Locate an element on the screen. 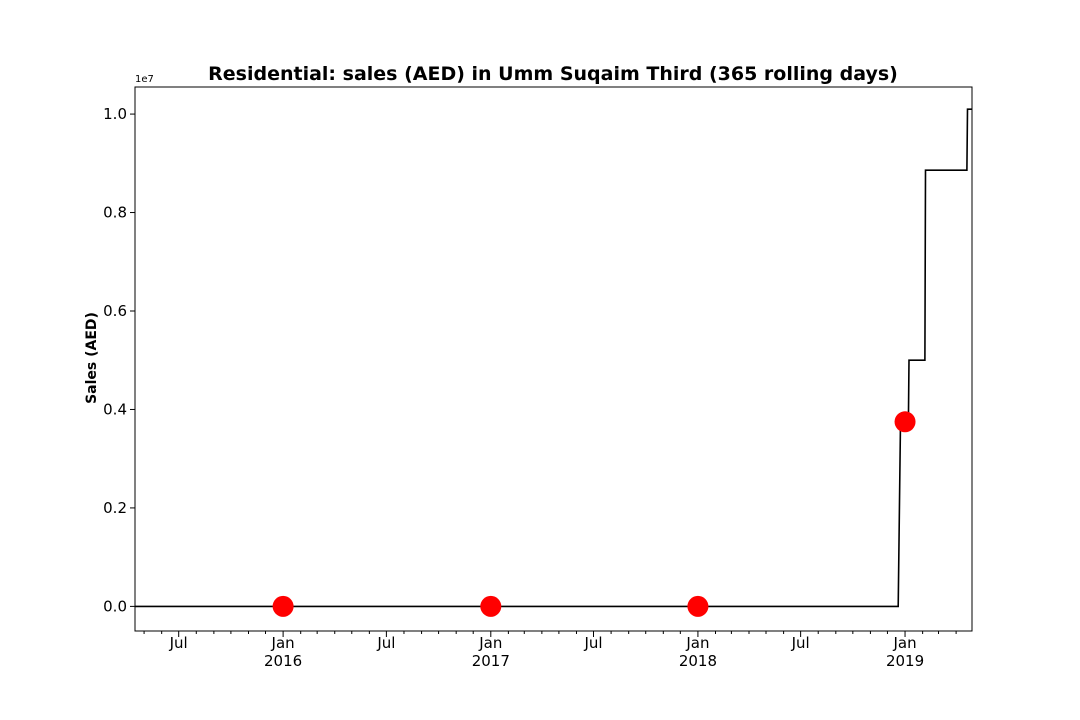 The width and height of the screenshot is (1080, 720). y-tick-label: 0.4 is located at coordinates (115, 409).